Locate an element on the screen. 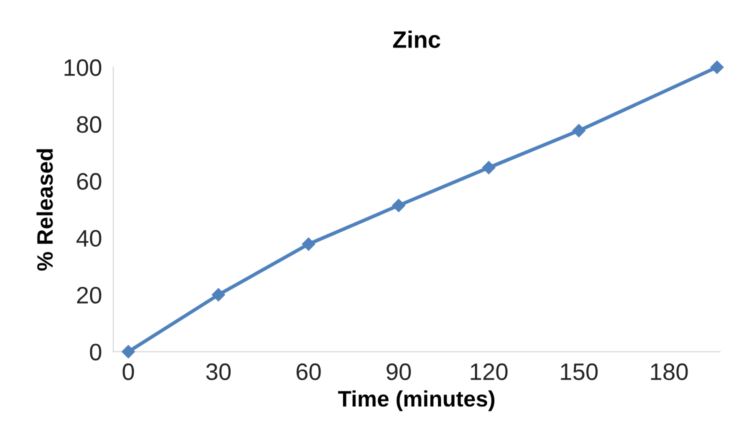 The width and height of the screenshot is (731, 448). y-tick-label: 0 is located at coordinates (96, 352).